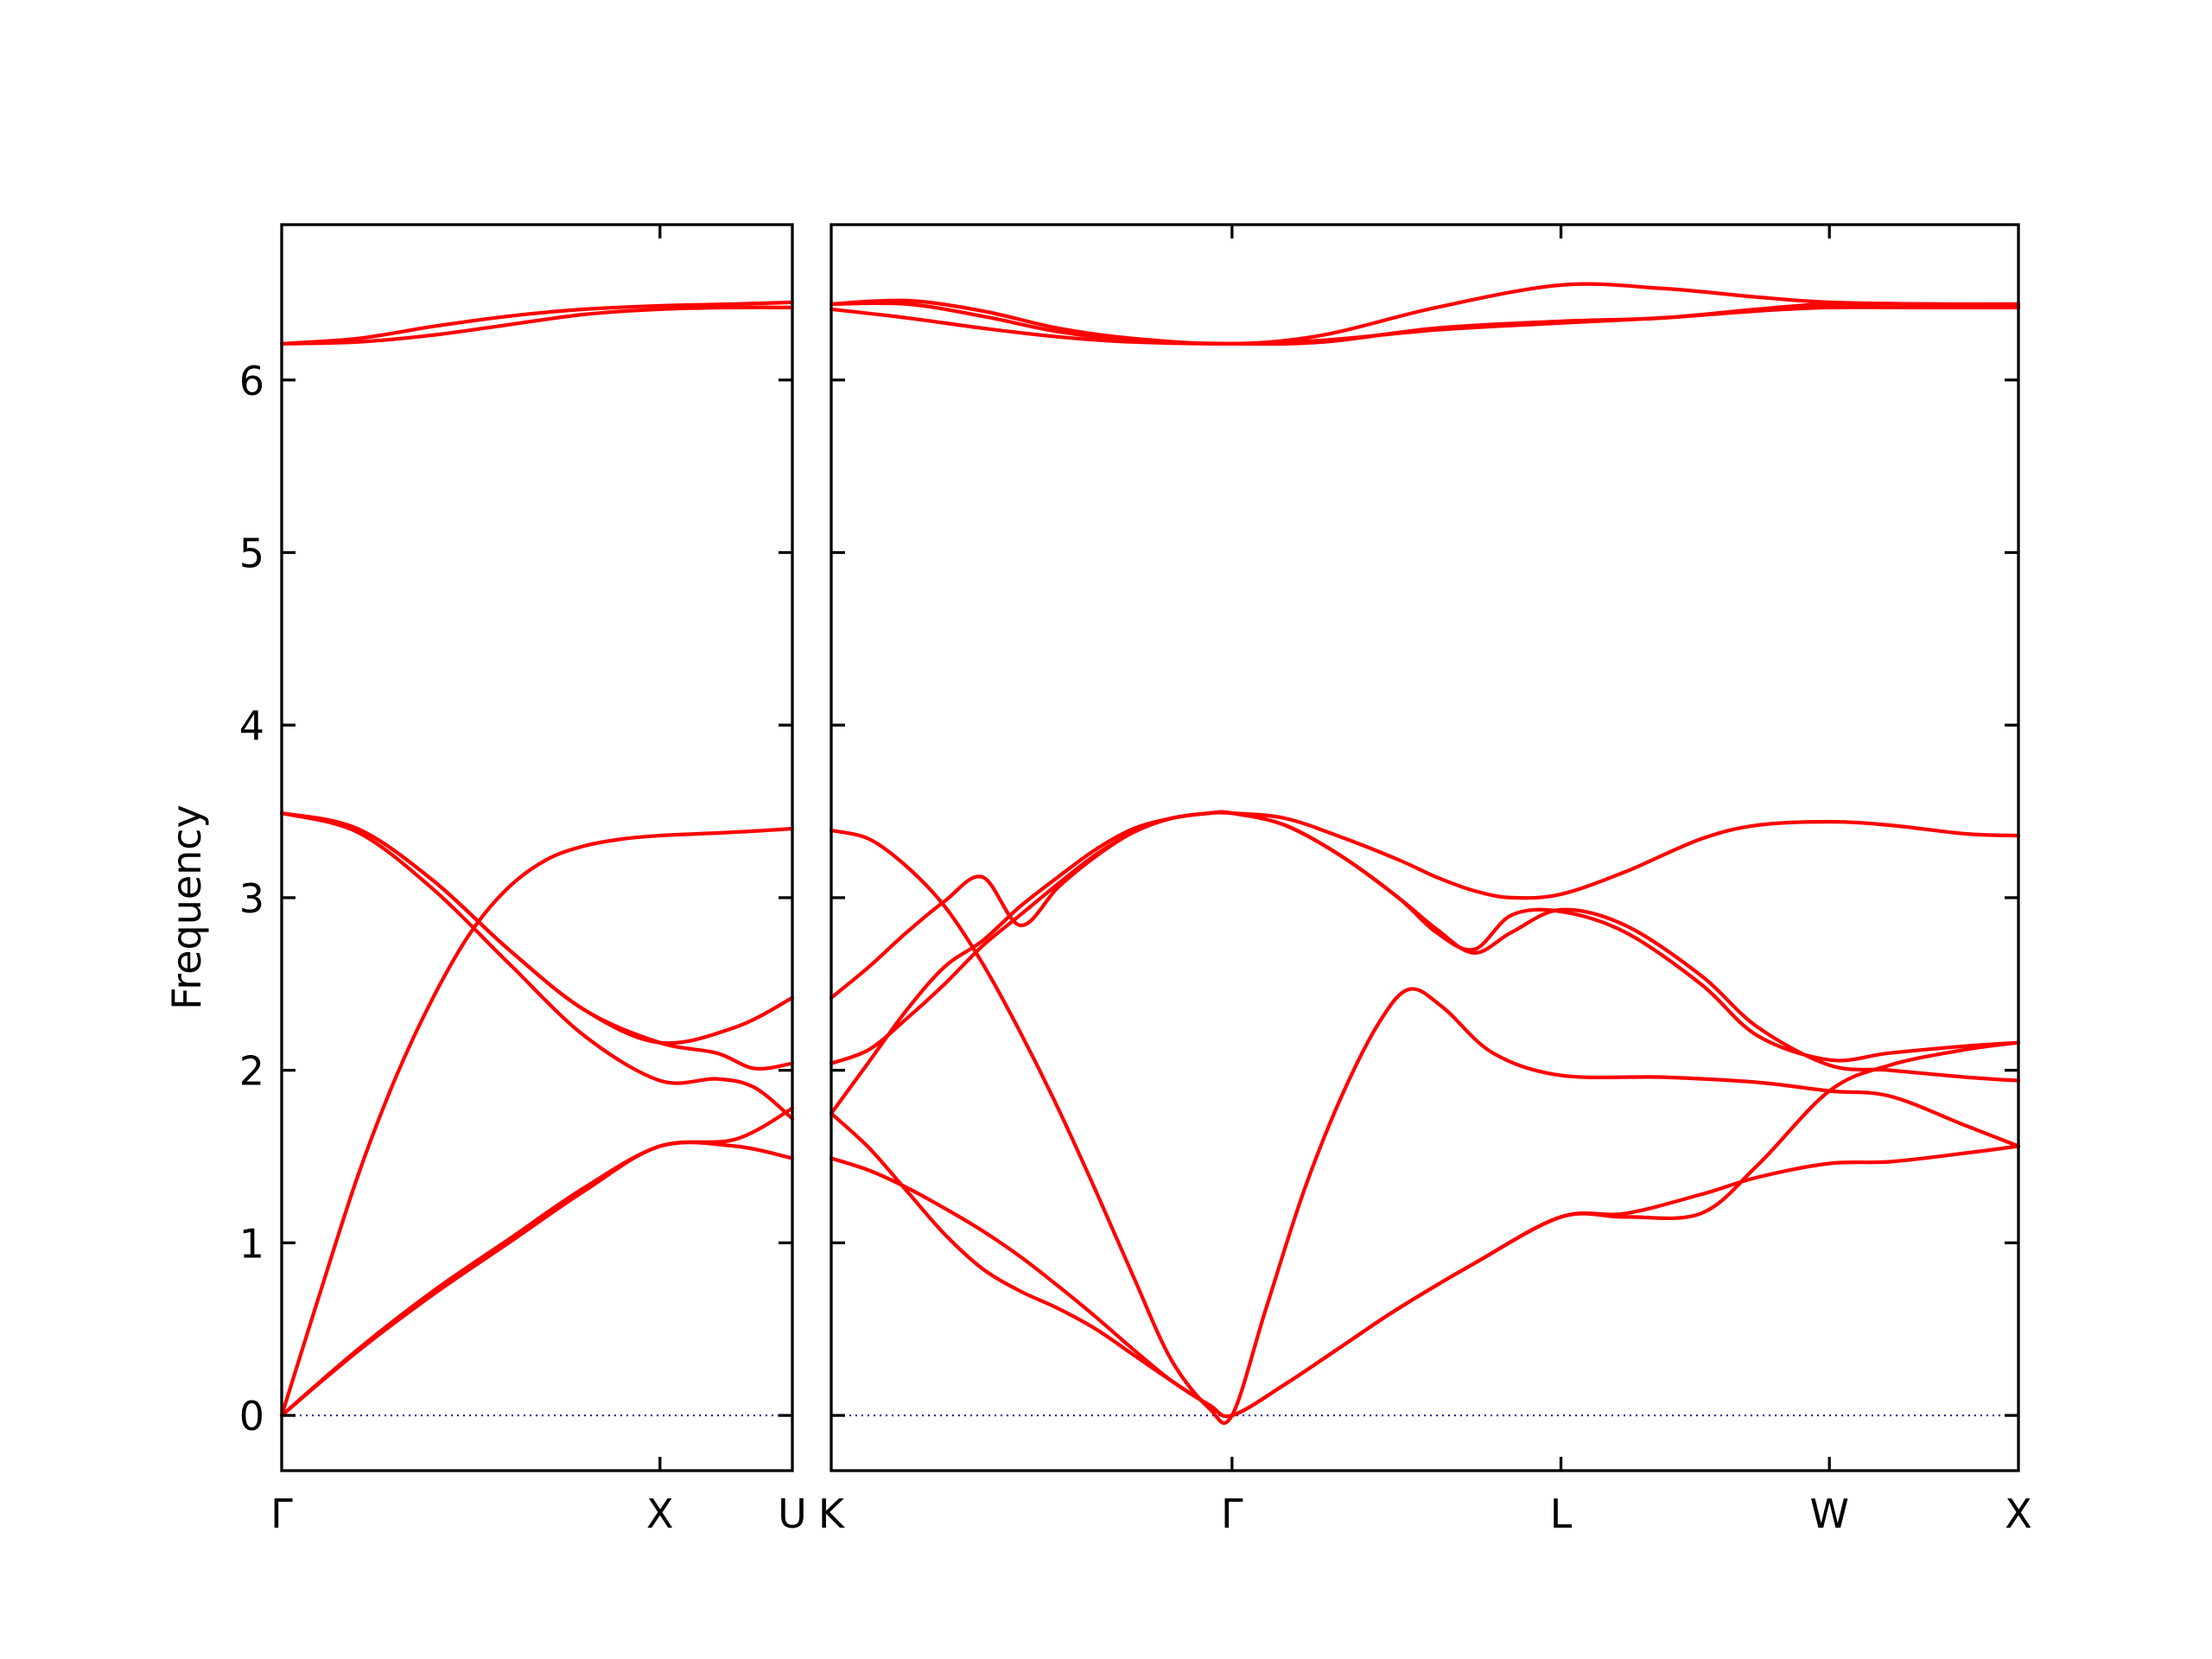 The width and height of the screenshot is (2212, 1659). What do you see at coordinates (660, 1514) in the screenshot?
I see `x-tick-label-panel-1-1: X` at bounding box center [660, 1514].